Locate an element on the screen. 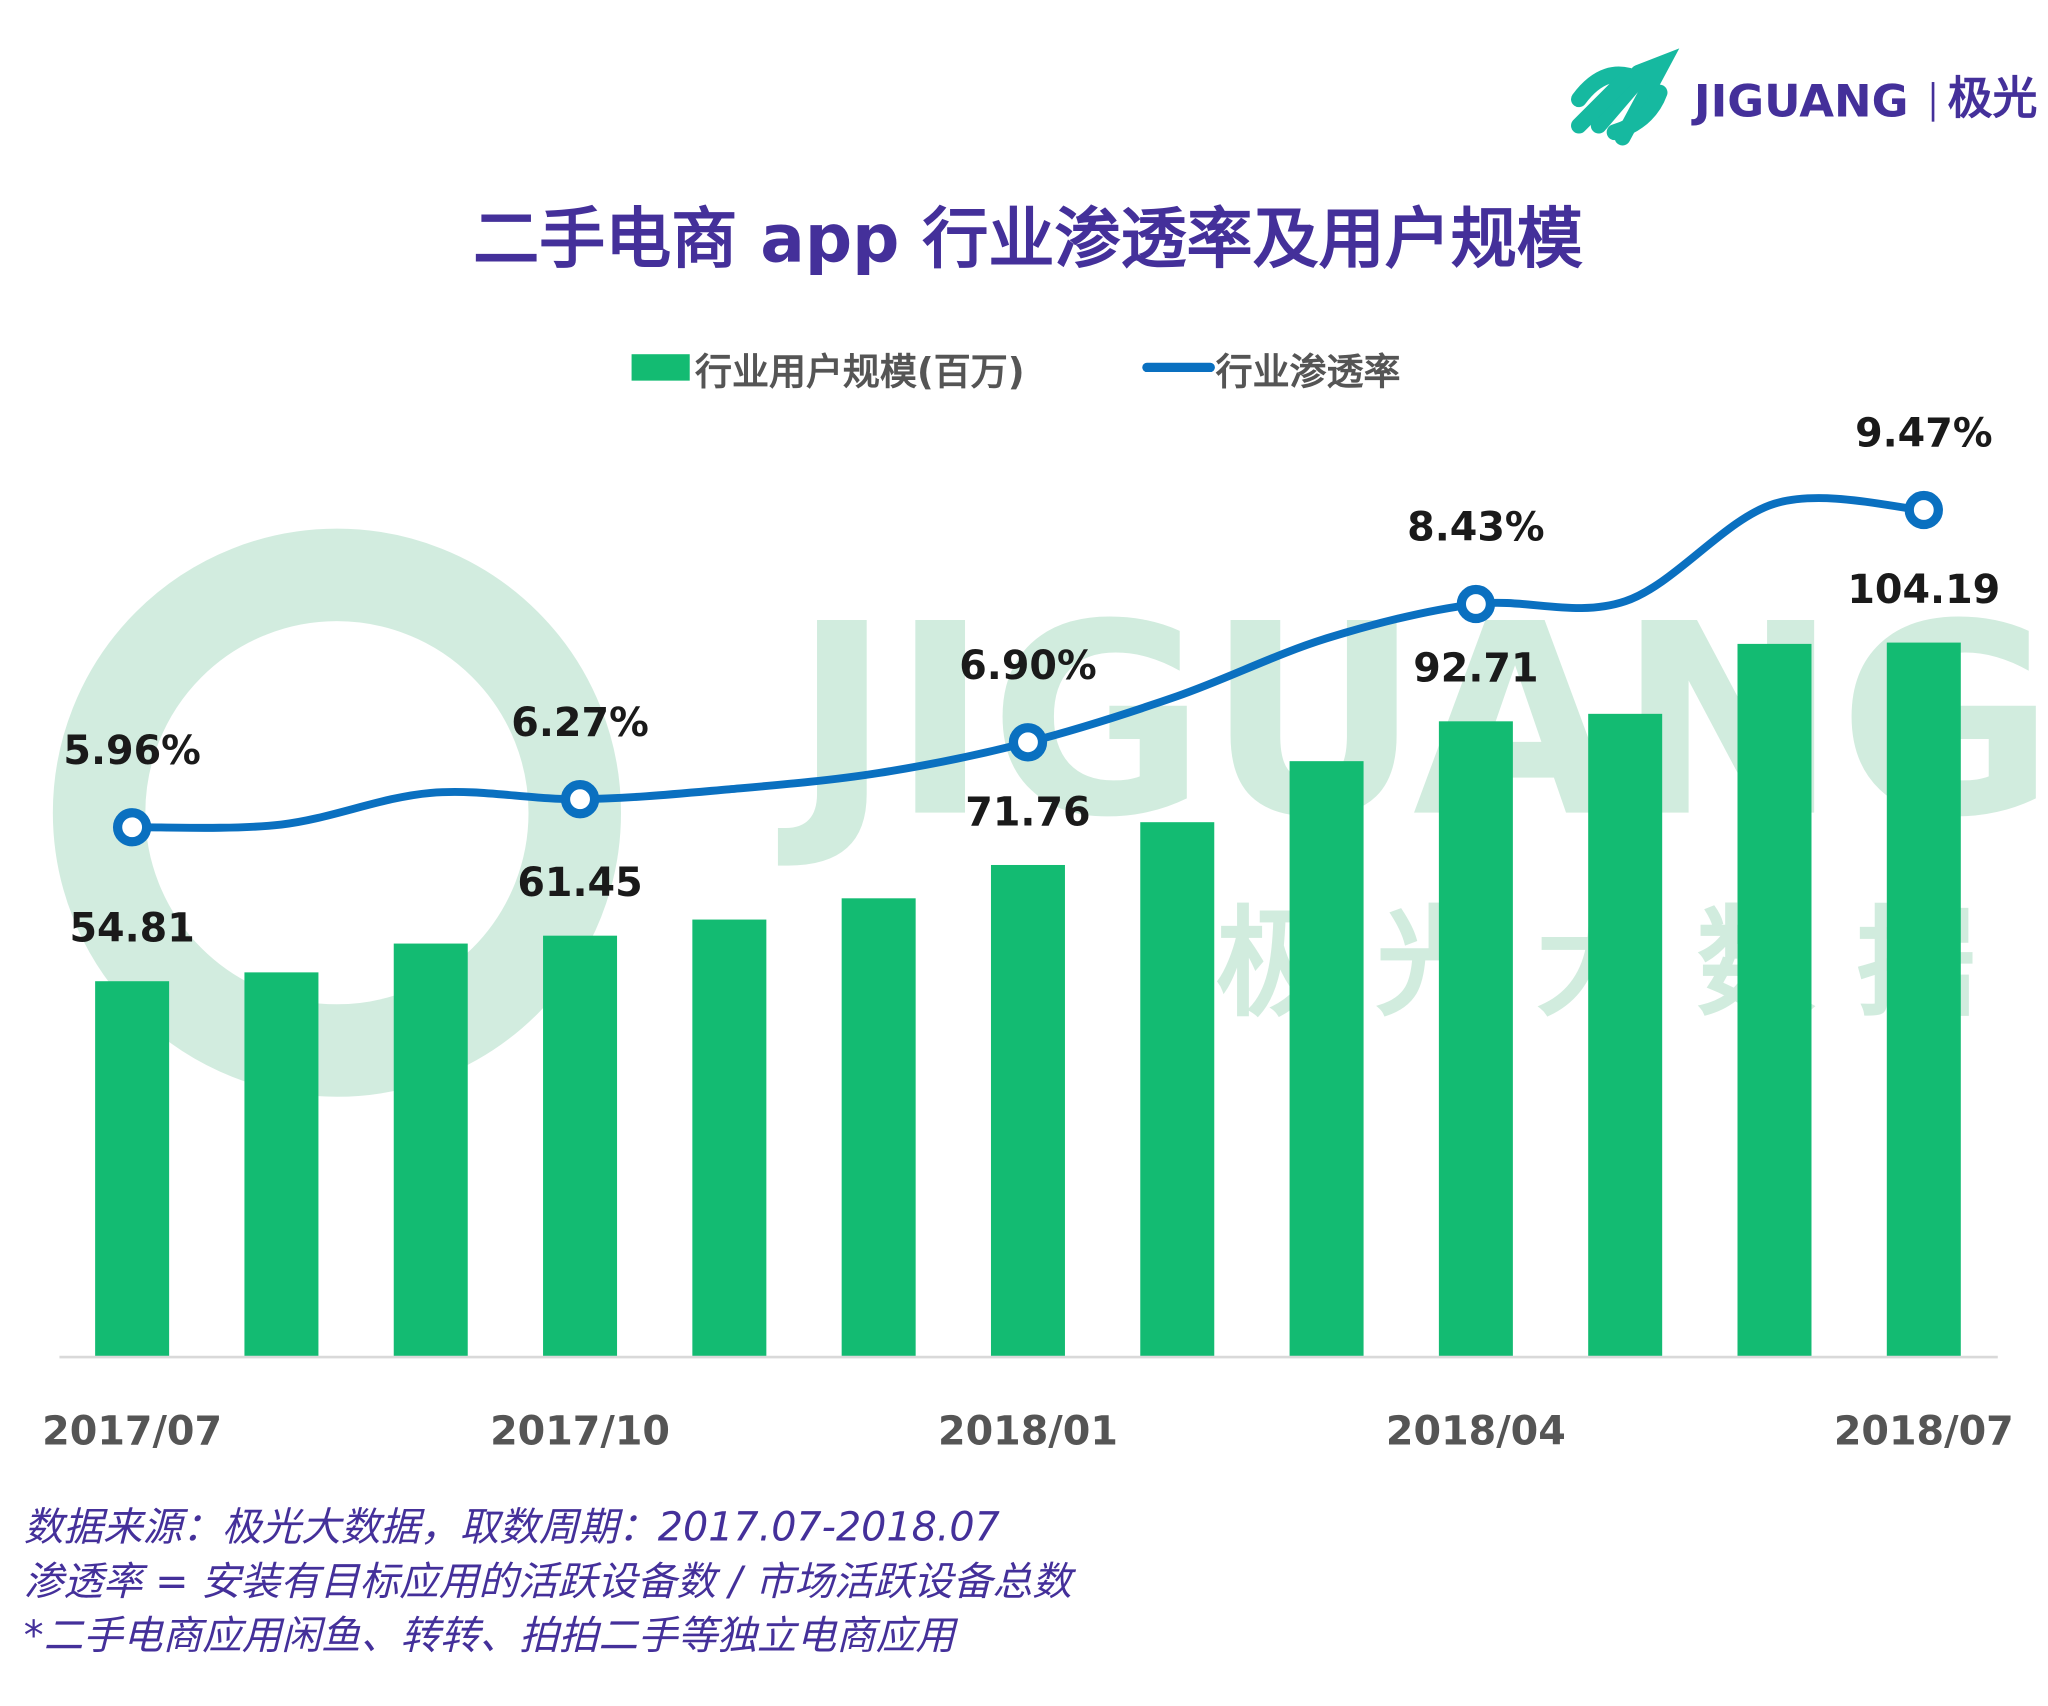 The width and height of the screenshot is (2048, 1706). x-ticks: 2017/07 2017/10 2018/01 2018/04 2018/07 is located at coordinates (1028, 1431).